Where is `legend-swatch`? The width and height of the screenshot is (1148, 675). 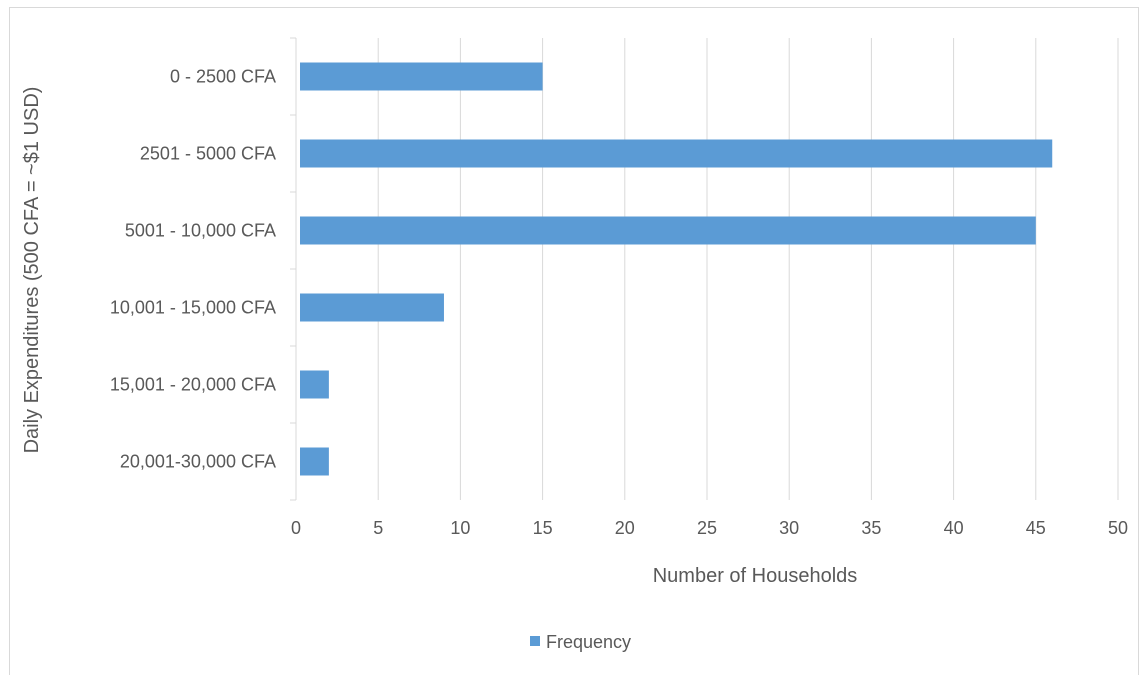
legend-swatch is located at coordinates (535, 641).